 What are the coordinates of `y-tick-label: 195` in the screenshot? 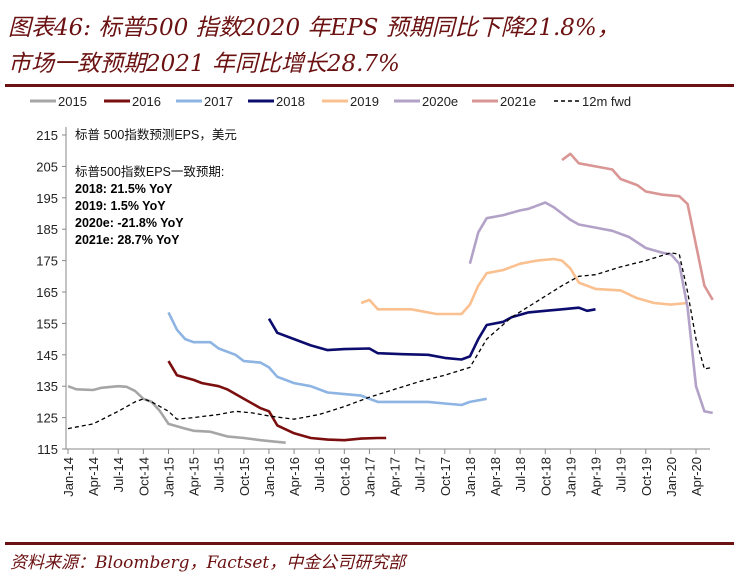 It's located at (47, 198).